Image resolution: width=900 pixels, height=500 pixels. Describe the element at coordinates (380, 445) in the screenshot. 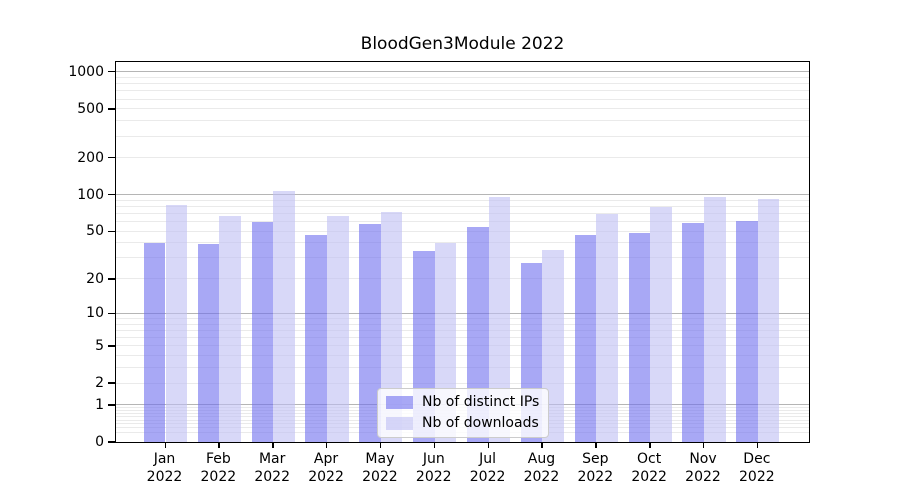

I see `x-tick-may` at that location.